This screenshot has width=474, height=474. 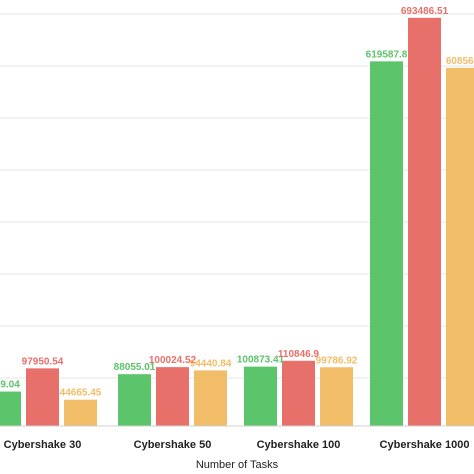 I want to click on data-label: 509.04, so click(x=10, y=385).